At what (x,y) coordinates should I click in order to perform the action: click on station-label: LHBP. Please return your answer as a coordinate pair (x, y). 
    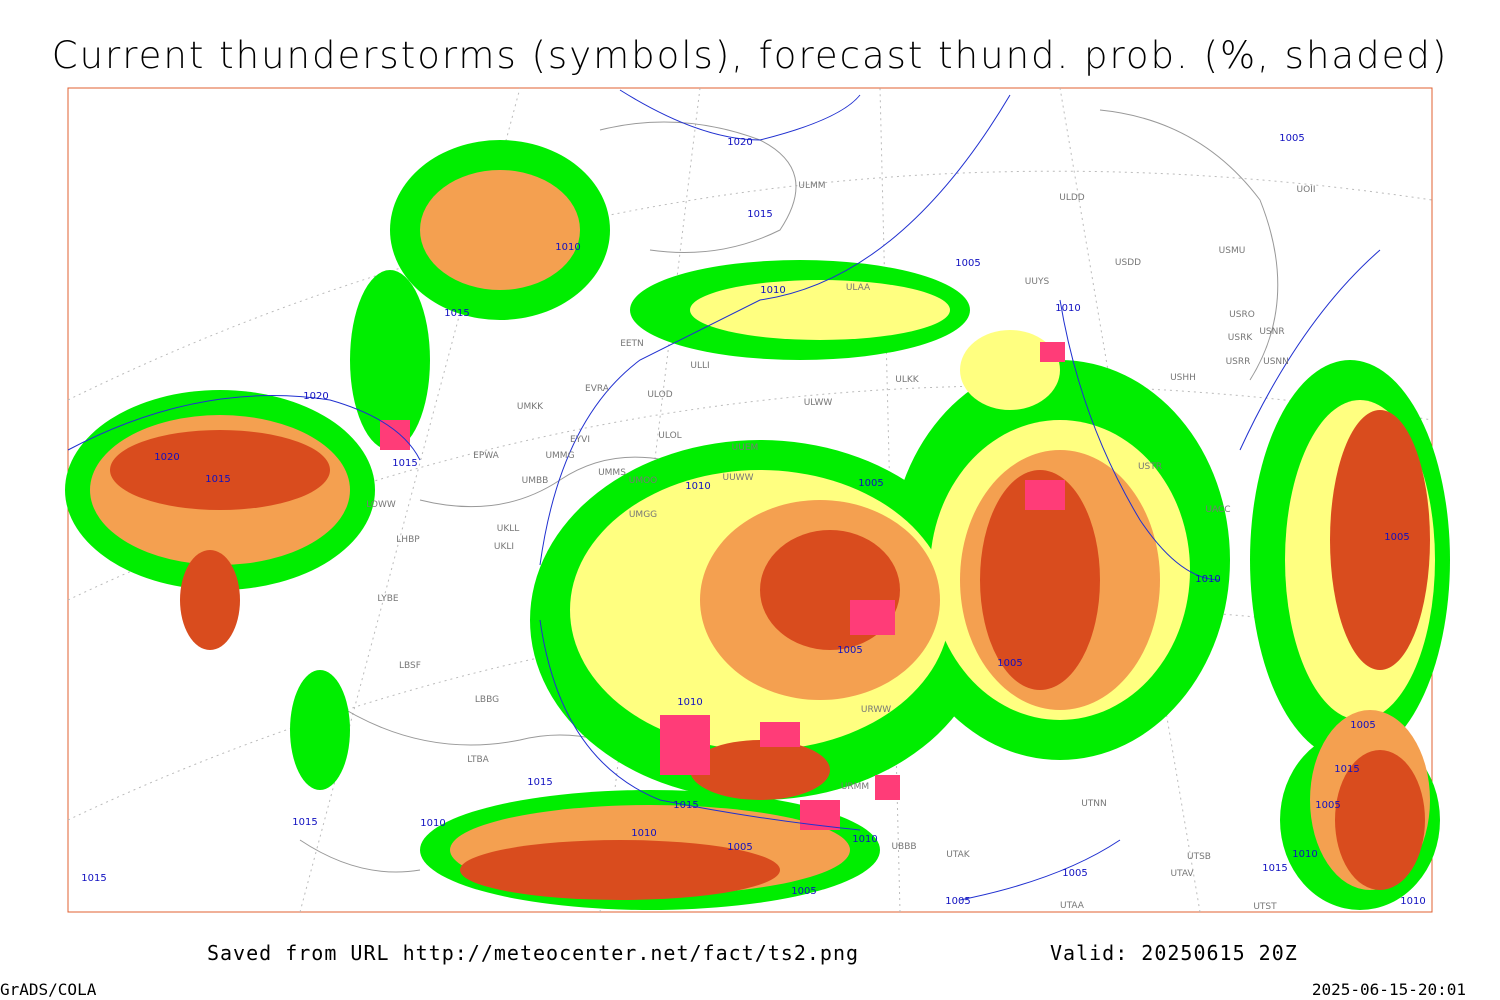
    Looking at the image, I should click on (408, 540).